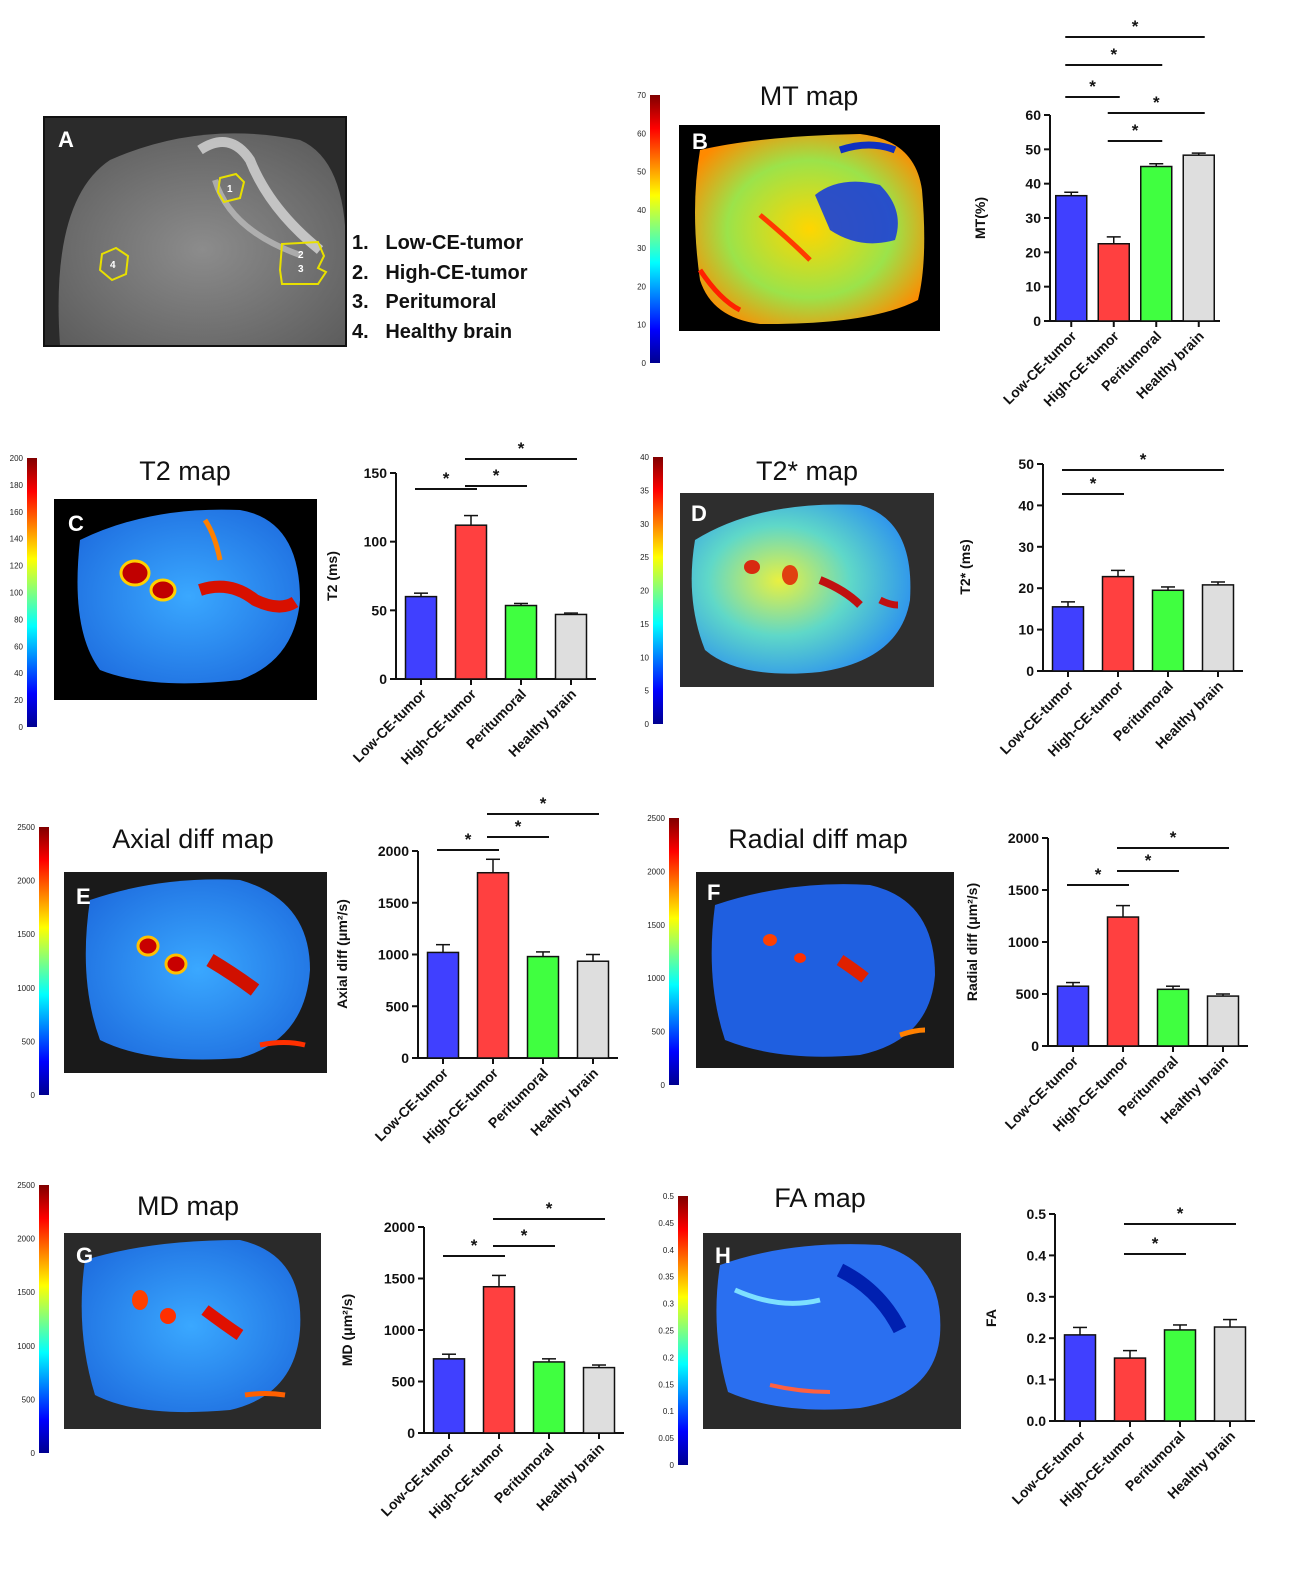 The width and height of the screenshot is (1289, 1586). I want to click on y-tick-label: 30, so click(1033, 218).